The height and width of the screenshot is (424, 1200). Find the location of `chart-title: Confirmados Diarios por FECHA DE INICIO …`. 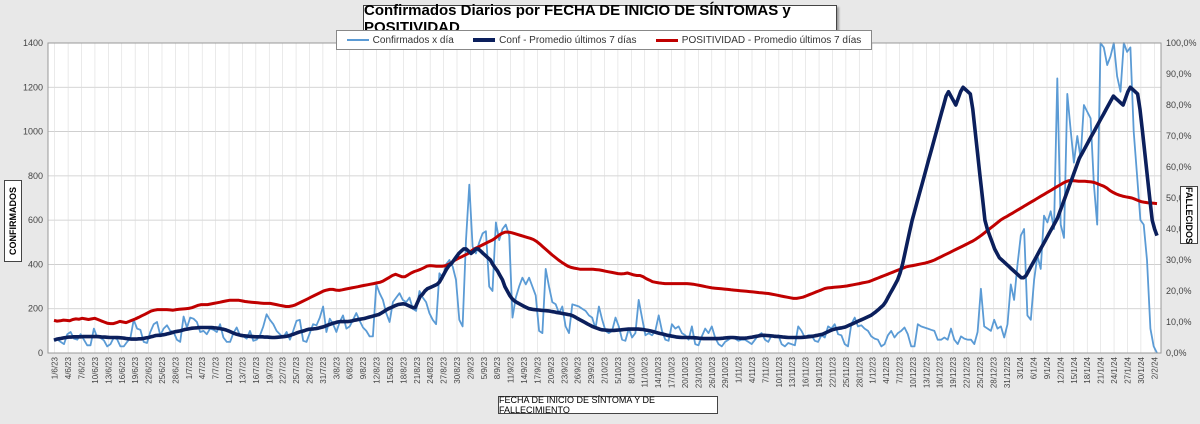

chart-title: Confirmados Diarios por FECHA DE INICIO … is located at coordinates (600, 19).